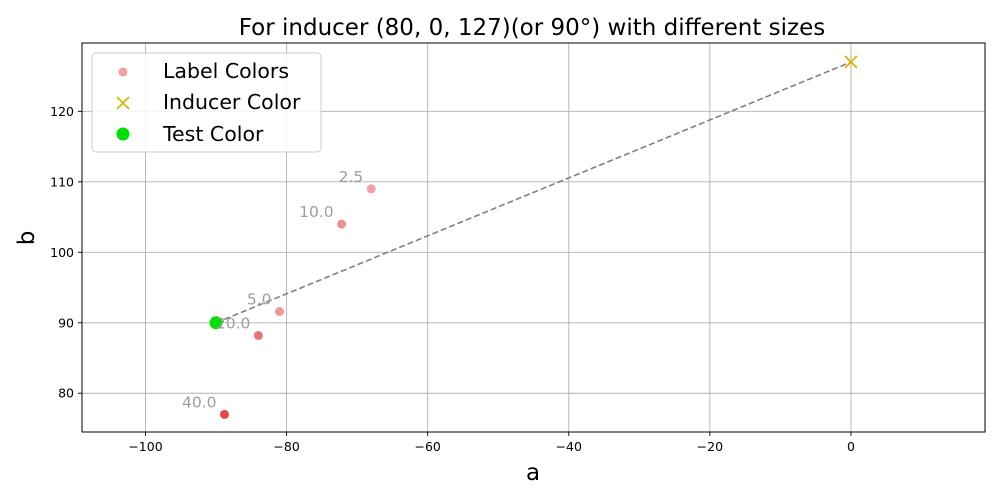 The image size is (1000, 500). I want to click on legend-box, so click(206, 102).